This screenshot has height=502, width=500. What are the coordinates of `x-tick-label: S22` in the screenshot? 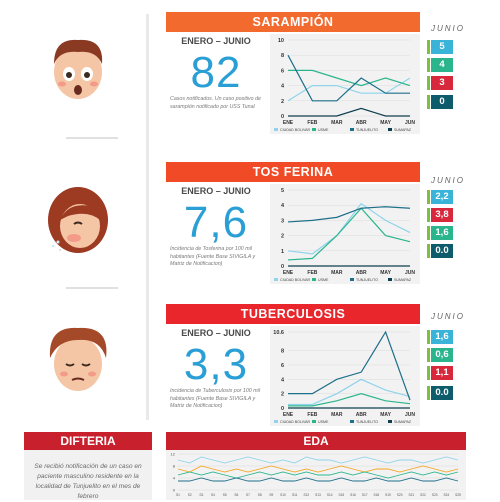 It's located at (423, 495).